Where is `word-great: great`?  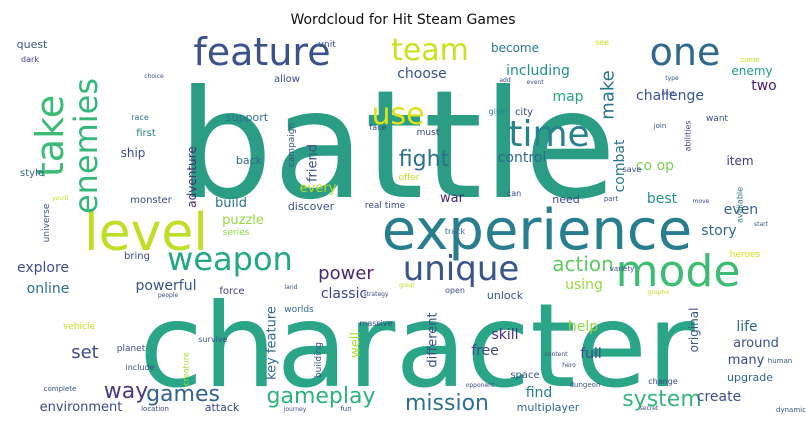
word-great: great is located at coordinates (407, 285).